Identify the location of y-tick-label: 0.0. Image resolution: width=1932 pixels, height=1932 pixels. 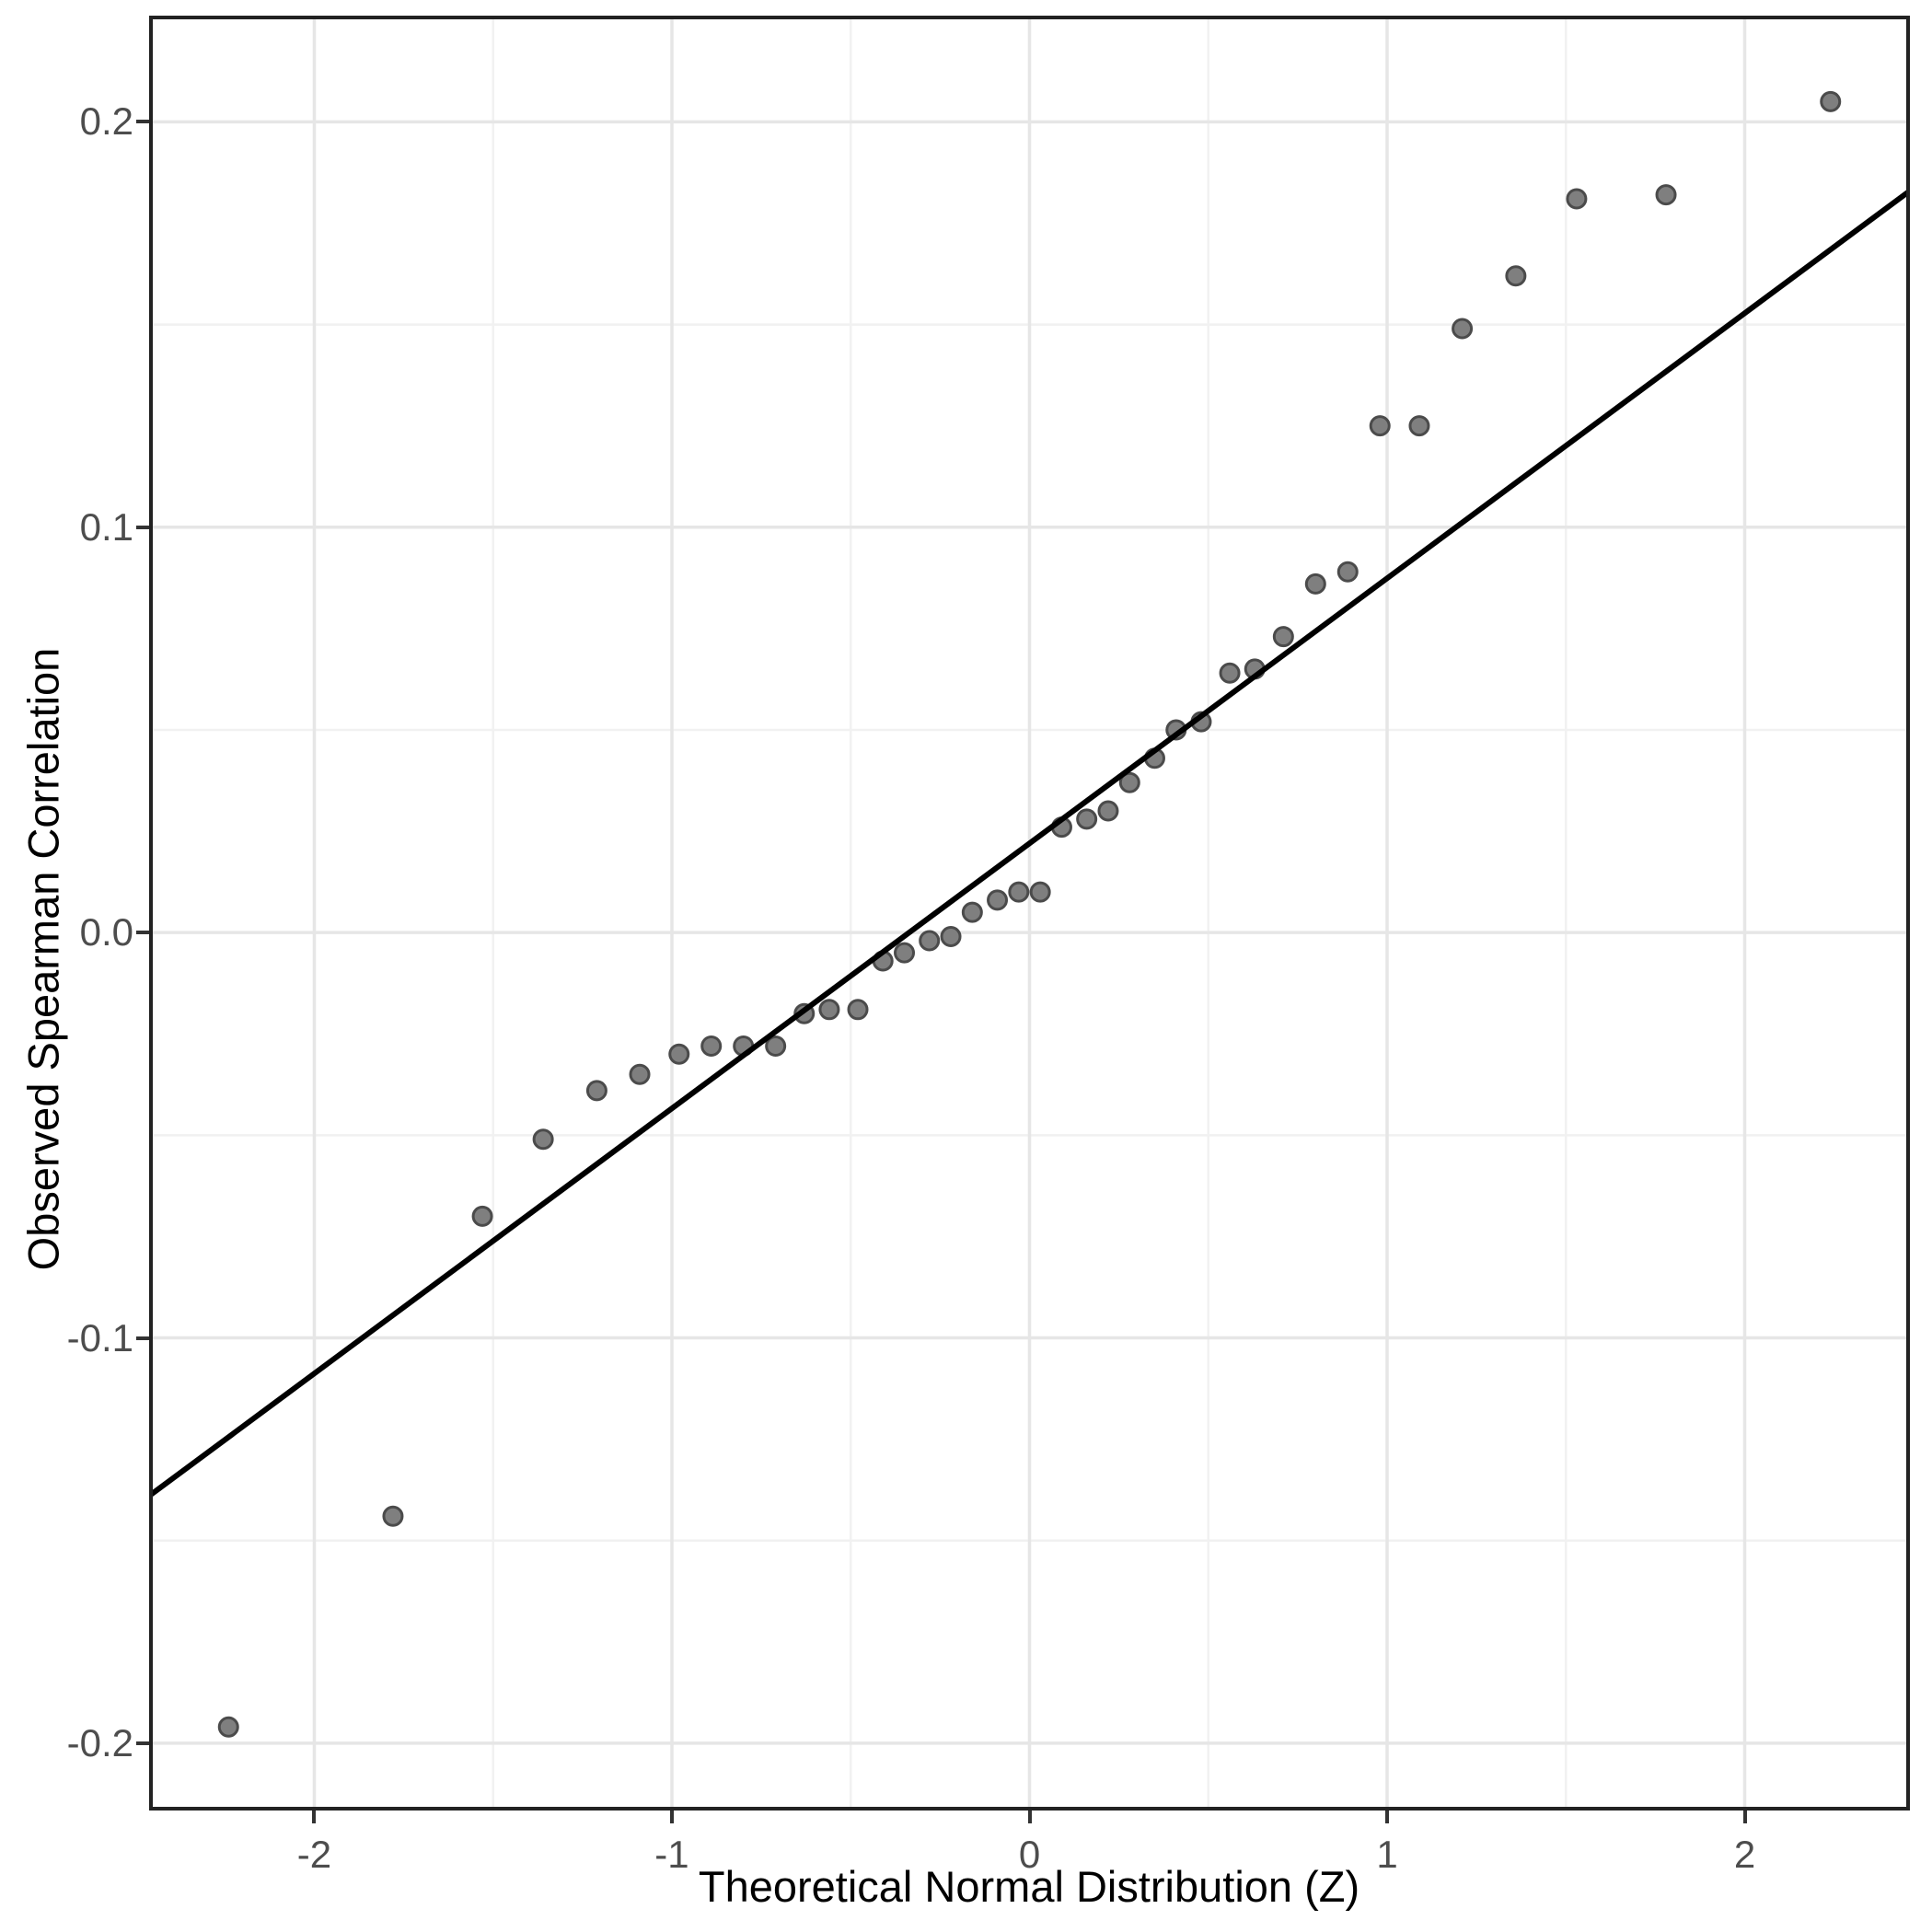
(106, 932).